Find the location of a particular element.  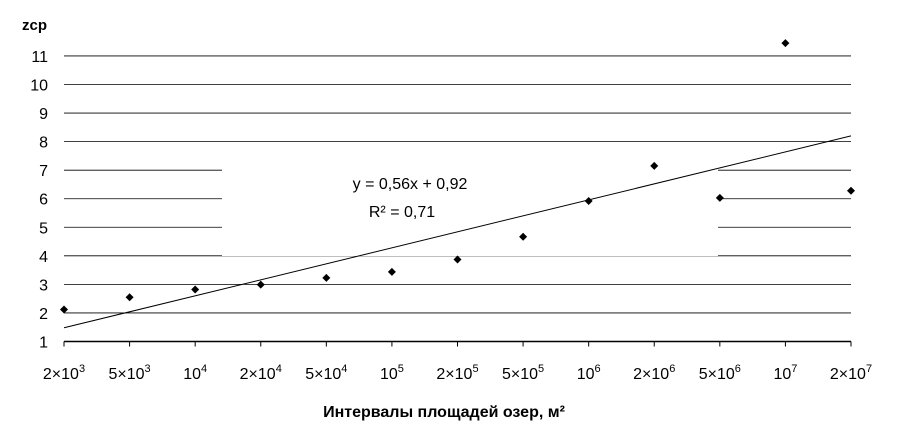

y-tick-label: 8 is located at coordinates (43, 143).